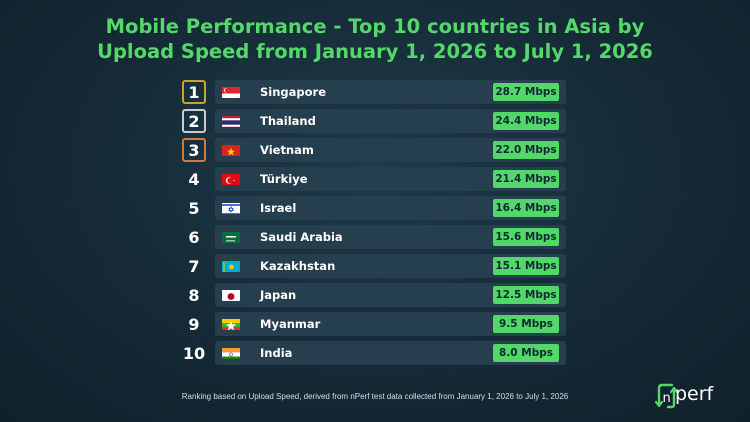 Image resolution: width=750 pixels, height=422 pixels. What do you see at coordinates (231, 149) in the screenshot?
I see `vietnam-flag-icon` at bounding box center [231, 149].